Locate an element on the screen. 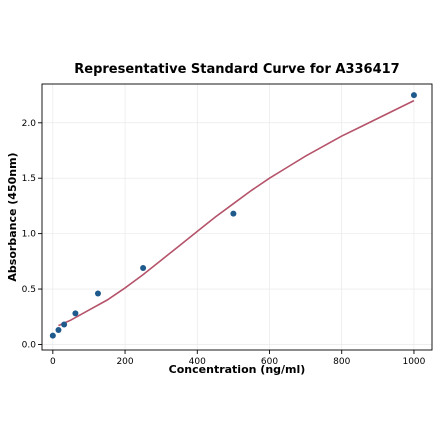 The height and width of the screenshot is (441, 440). x-tick-label: 600 is located at coordinates (269, 362).